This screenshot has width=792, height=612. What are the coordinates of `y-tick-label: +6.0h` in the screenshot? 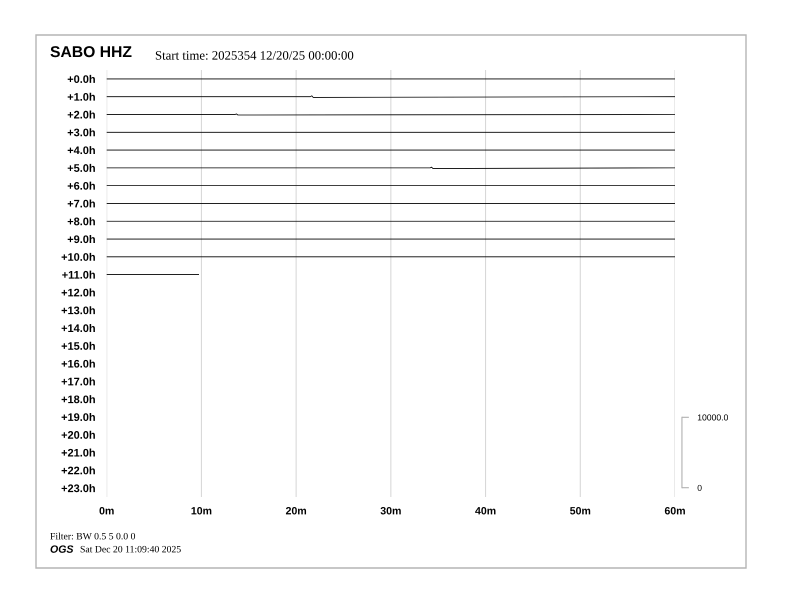 It's located at (81, 186).